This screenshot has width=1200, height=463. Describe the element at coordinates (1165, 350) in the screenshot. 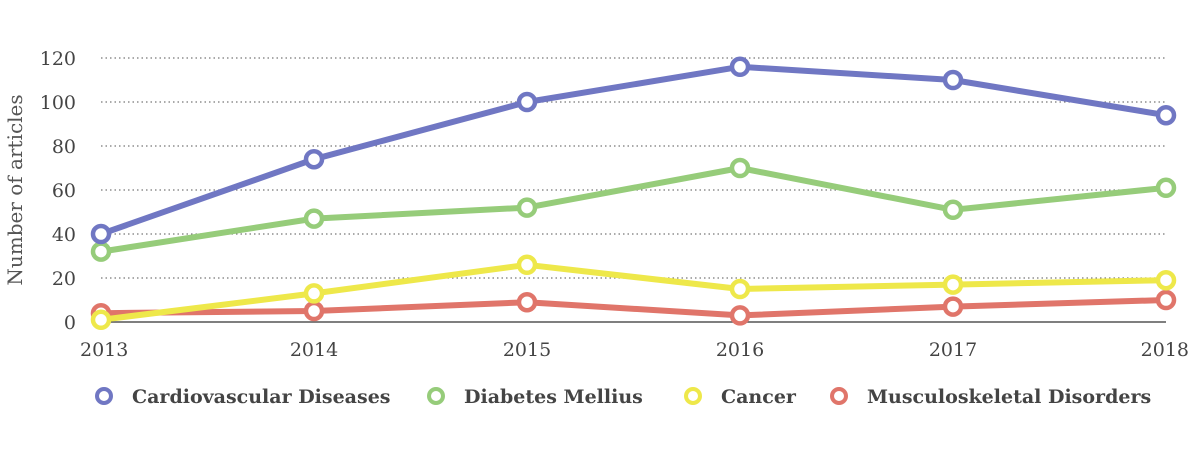

I see `x-tick-label: 2018` at that location.